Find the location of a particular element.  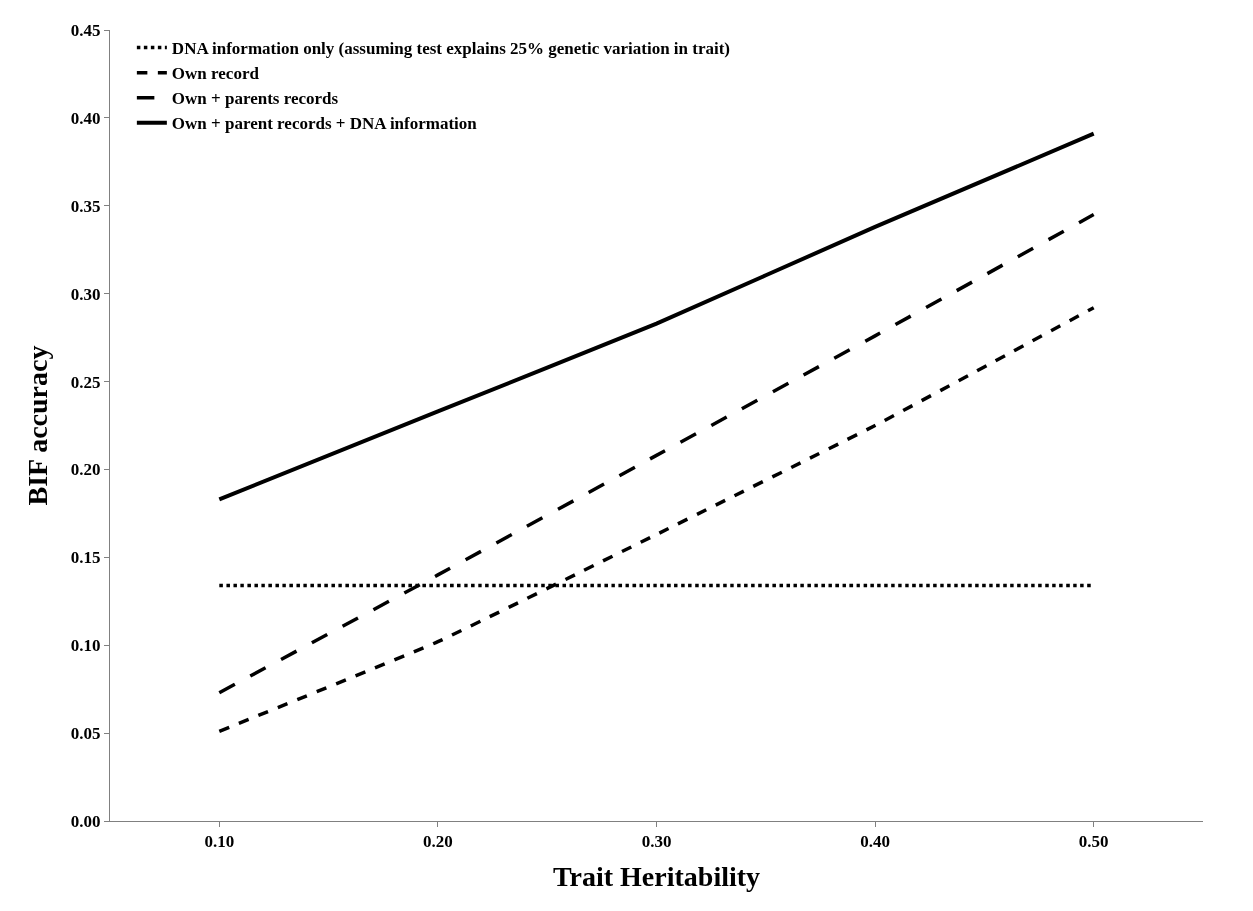

x-tick-label: 0.50 is located at coordinates (1093, 842).